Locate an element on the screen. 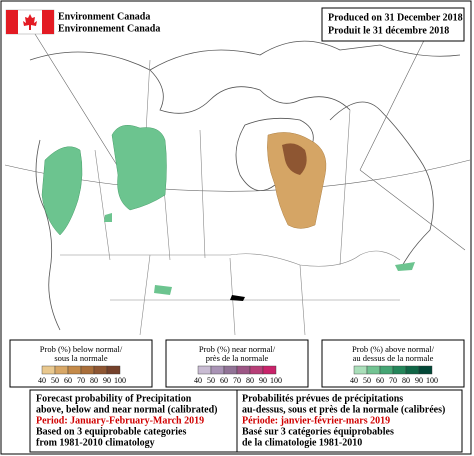 The width and height of the screenshot is (474, 456). agency-fr: Environnement Canada is located at coordinates (109, 28).